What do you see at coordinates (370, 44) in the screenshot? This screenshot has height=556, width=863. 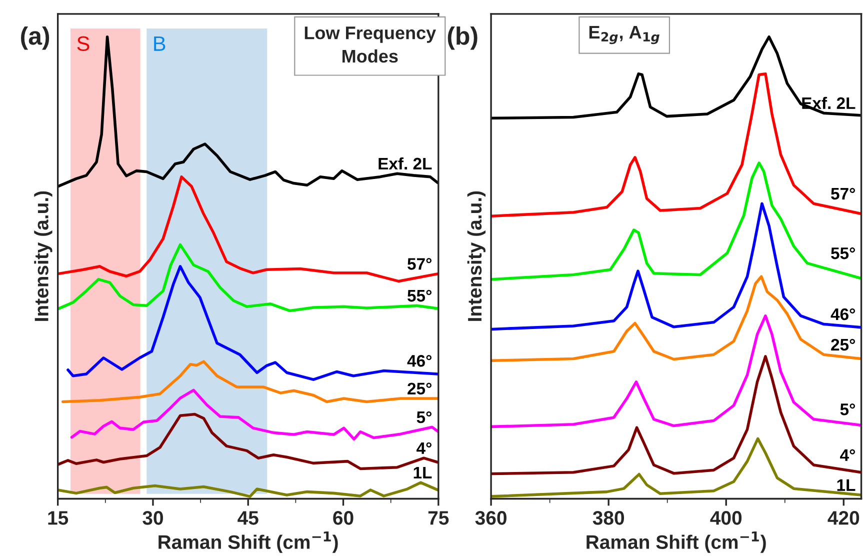 I see `chart-title: Low Frequency Modes` at bounding box center [370, 44].